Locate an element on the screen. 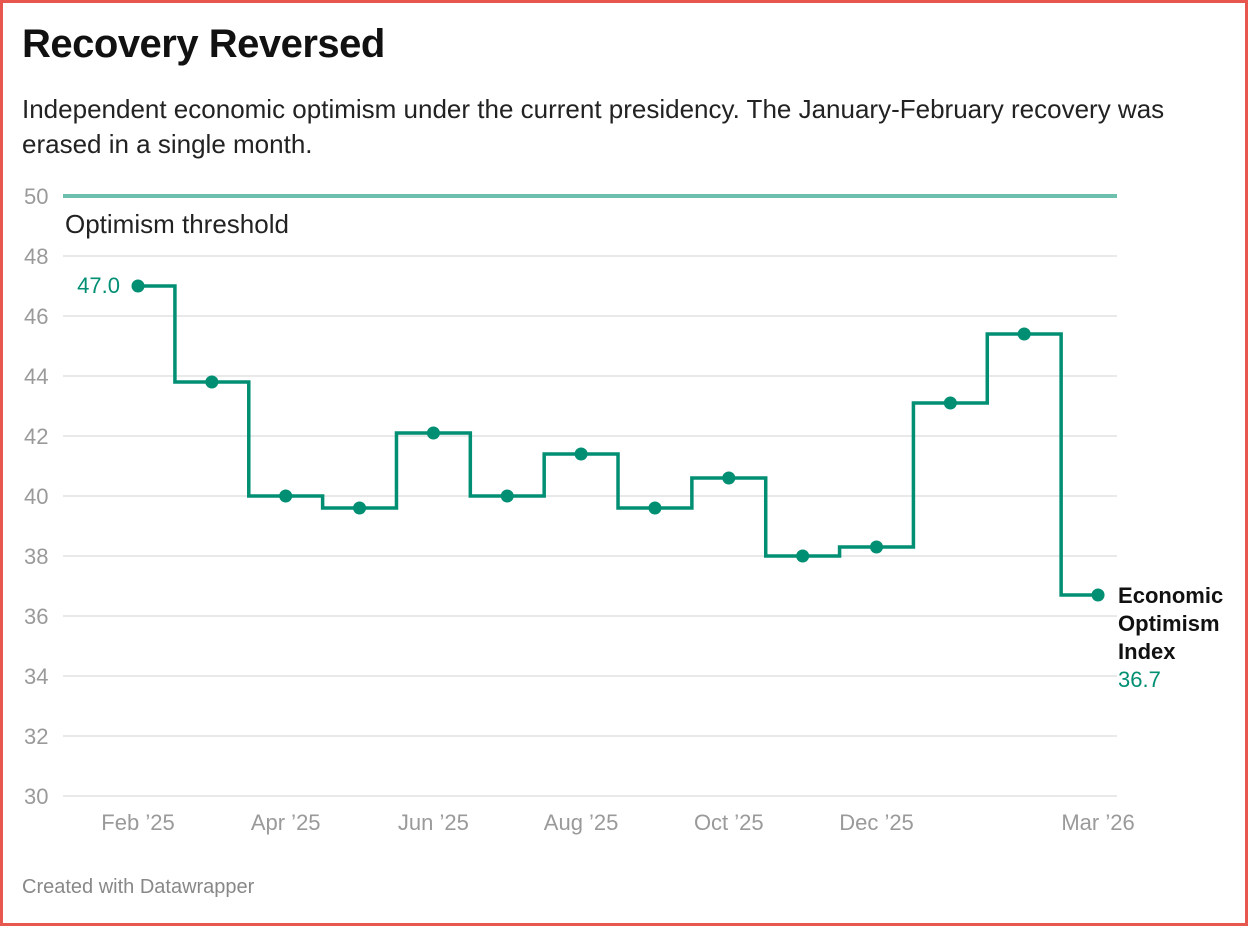  y-tick-label: 36 is located at coordinates (36, 616).